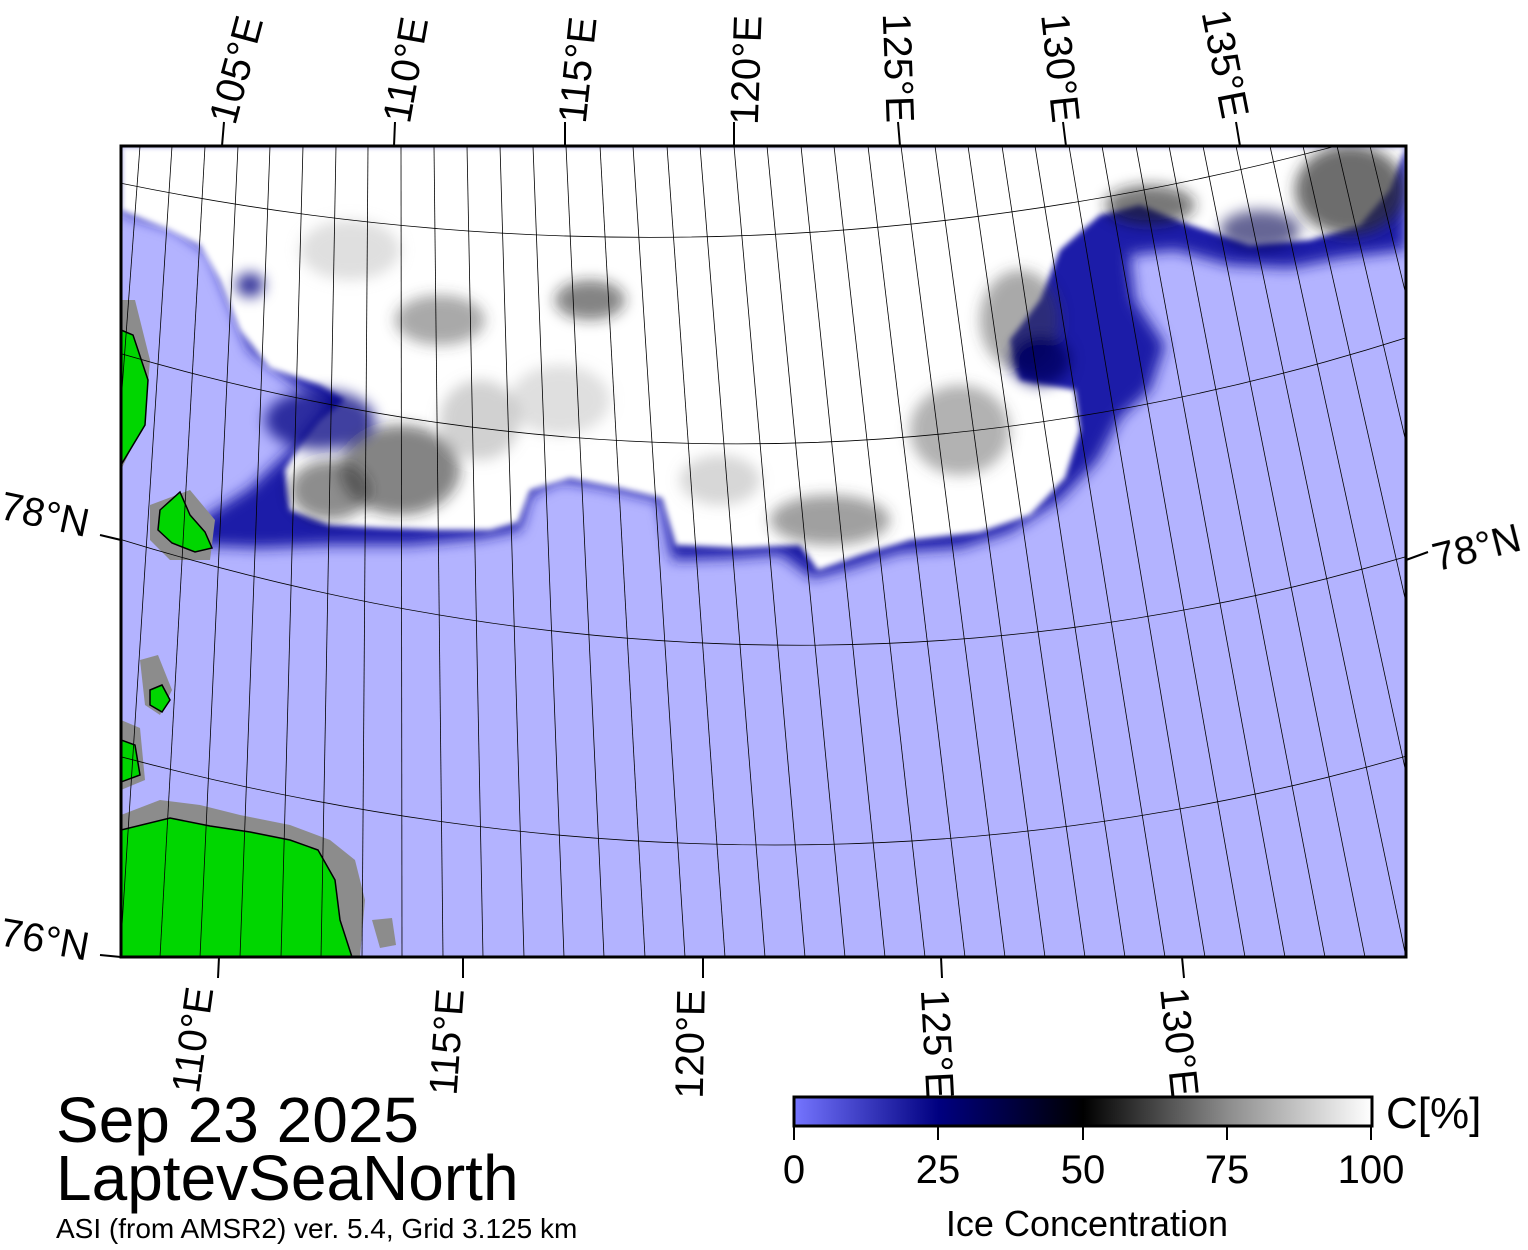  I want to click on region-title: LaptevSeaNorth, so click(287, 1178).